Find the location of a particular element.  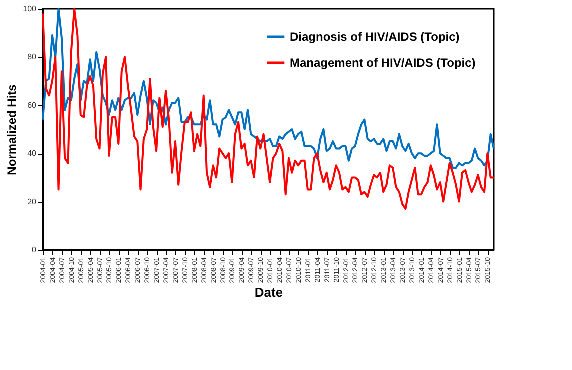

y-tick-label: 60 is located at coordinates (33, 105).